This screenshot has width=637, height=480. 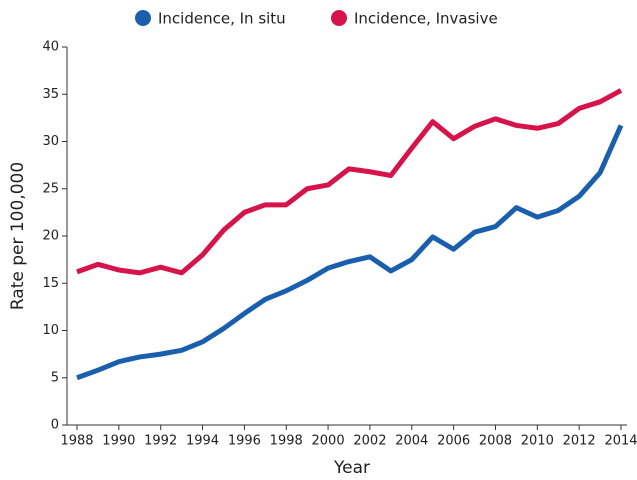 What do you see at coordinates (328, 441) in the screenshot?
I see `x-tick-label: 2000` at bounding box center [328, 441].